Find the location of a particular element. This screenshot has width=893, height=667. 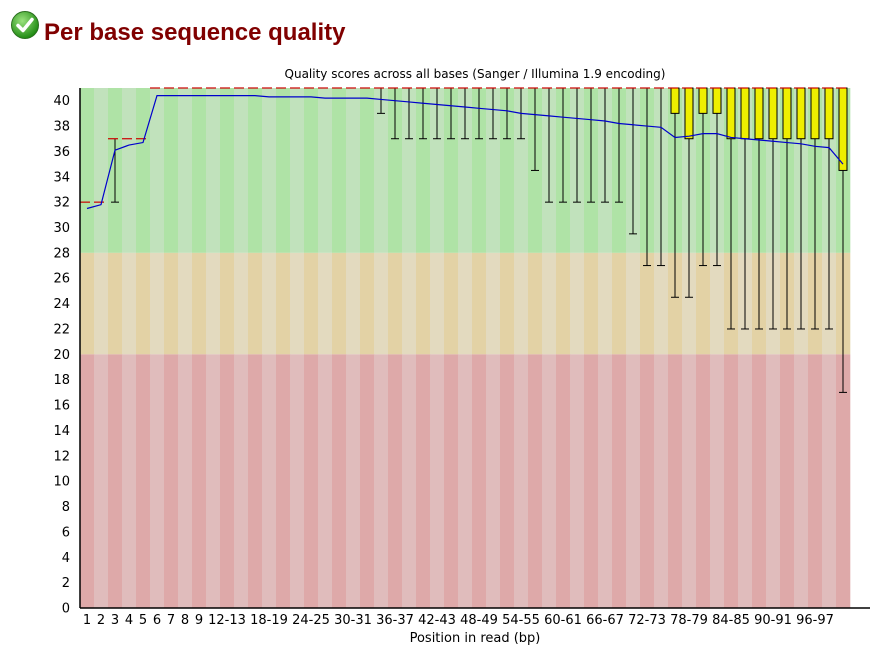

y-tick-label: 20 is located at coordinates (61, 355).